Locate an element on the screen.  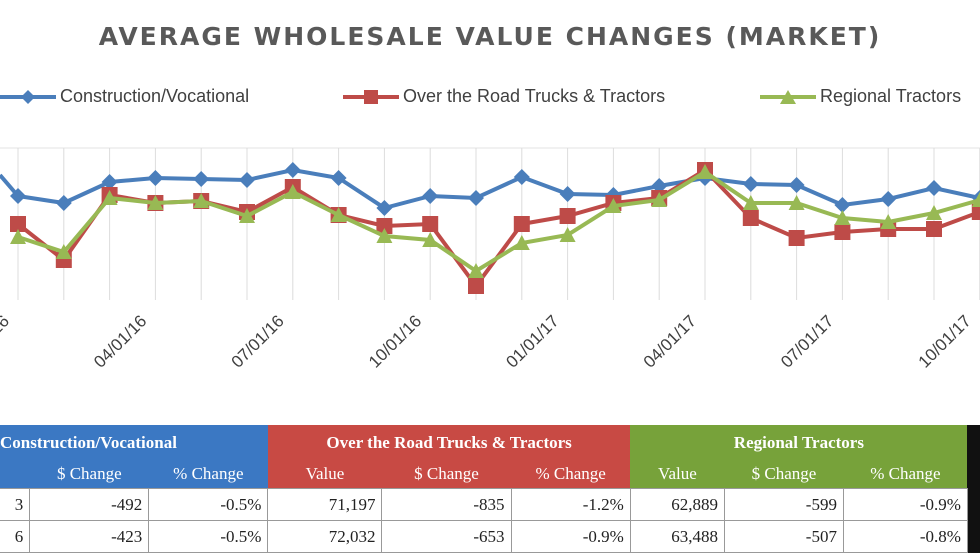
table-cell: 6 is located at coordinates (15, 536).